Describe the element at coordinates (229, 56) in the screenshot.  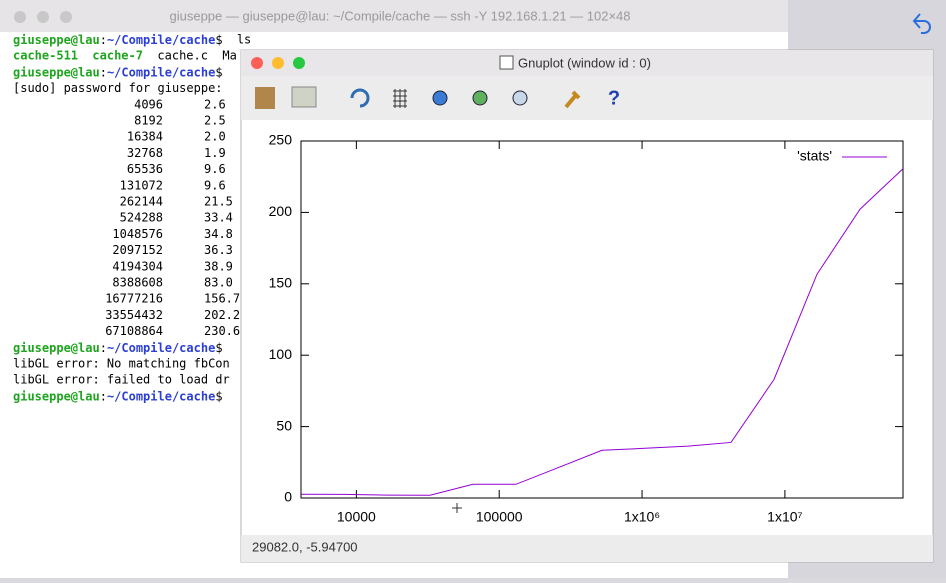
I see `ls-entry: Ma` at that location.